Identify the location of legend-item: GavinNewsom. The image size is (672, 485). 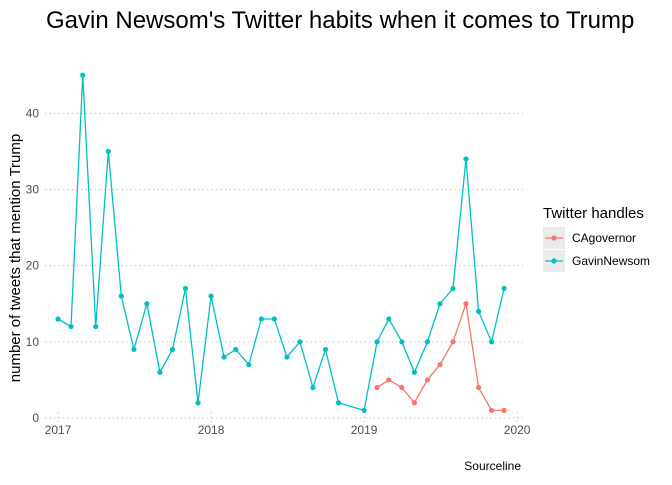
(596, 261).